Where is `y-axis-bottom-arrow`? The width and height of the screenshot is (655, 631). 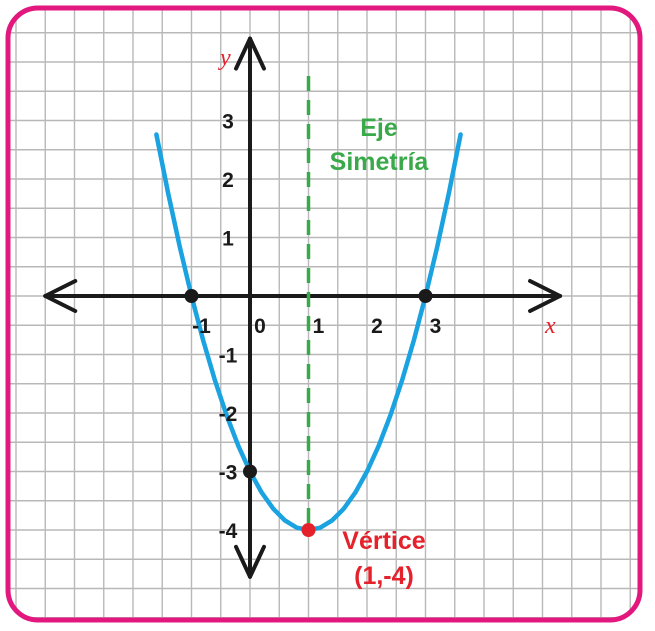
y-axis-bottom-arrow is located at coordinates (250, 561).